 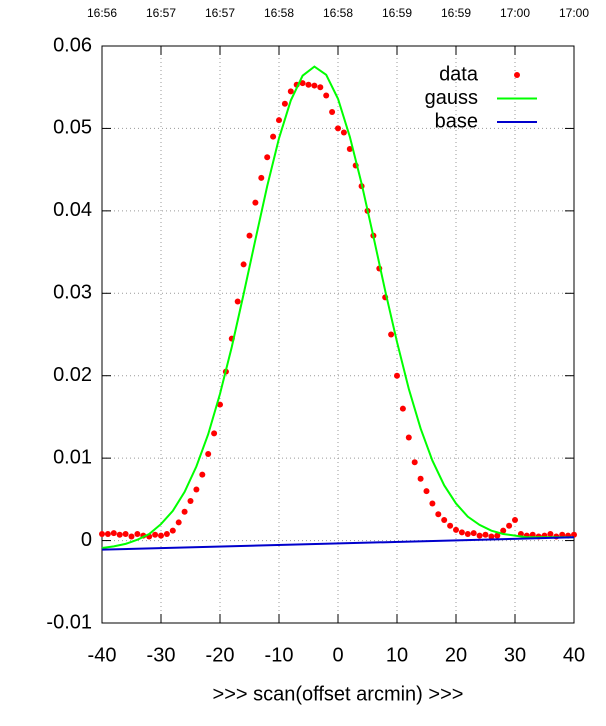 What do you see at coordinates (397, 655) in the screenshot?
I see `x-tick-label: 10` at bounding box center [397, 655].